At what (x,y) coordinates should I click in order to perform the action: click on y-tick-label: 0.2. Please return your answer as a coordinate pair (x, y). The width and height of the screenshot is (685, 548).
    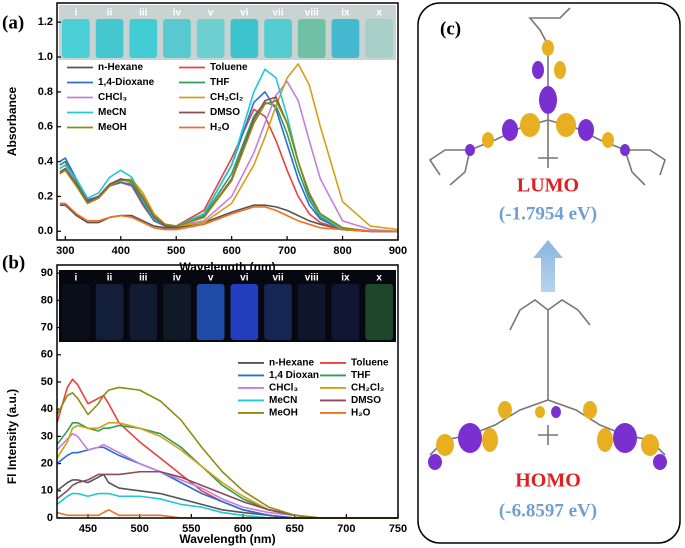
    Looking at the image, I should click on (45, 196).